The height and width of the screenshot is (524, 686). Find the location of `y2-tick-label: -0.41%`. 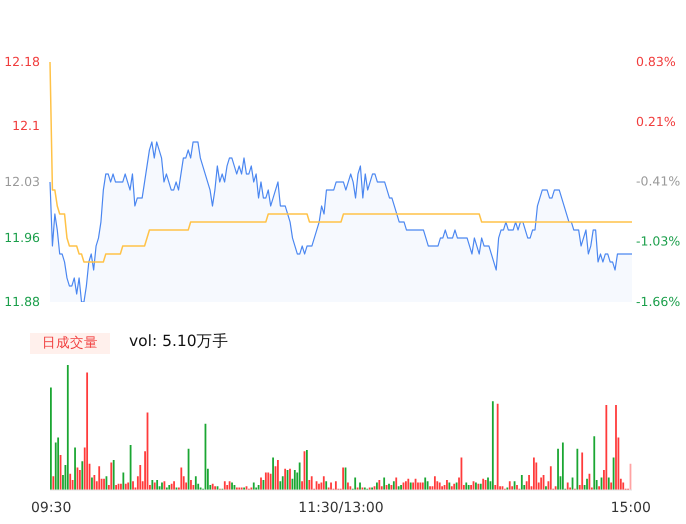

y2-tick-label: -0.41% is located at coordinates (658, 181).